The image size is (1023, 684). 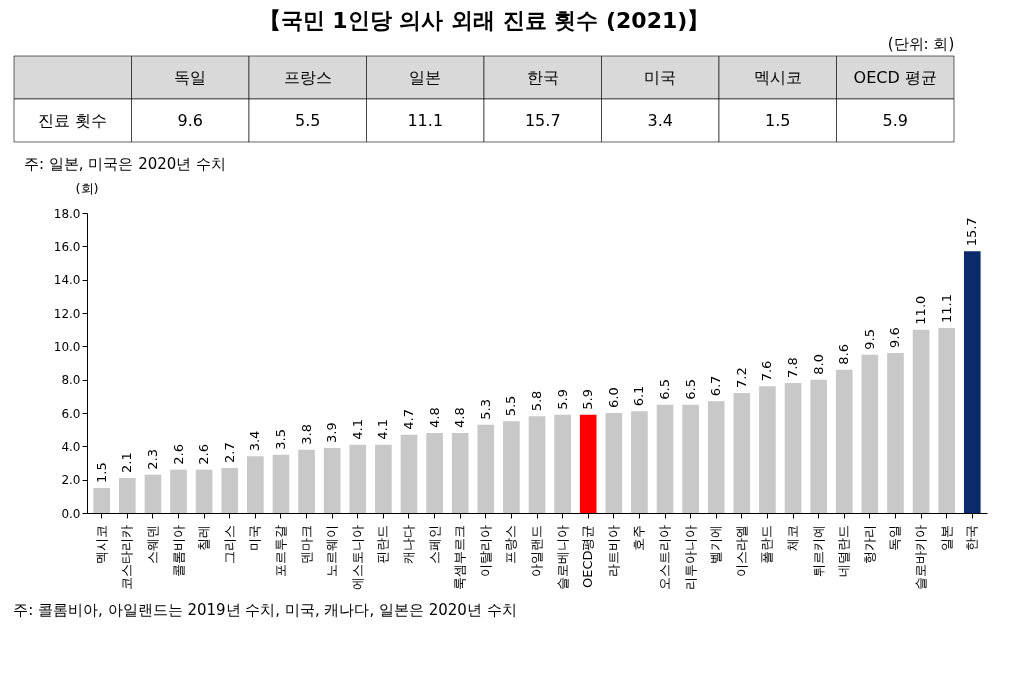 I want to click on data-label: 2.1, so click(x=127, y=462).